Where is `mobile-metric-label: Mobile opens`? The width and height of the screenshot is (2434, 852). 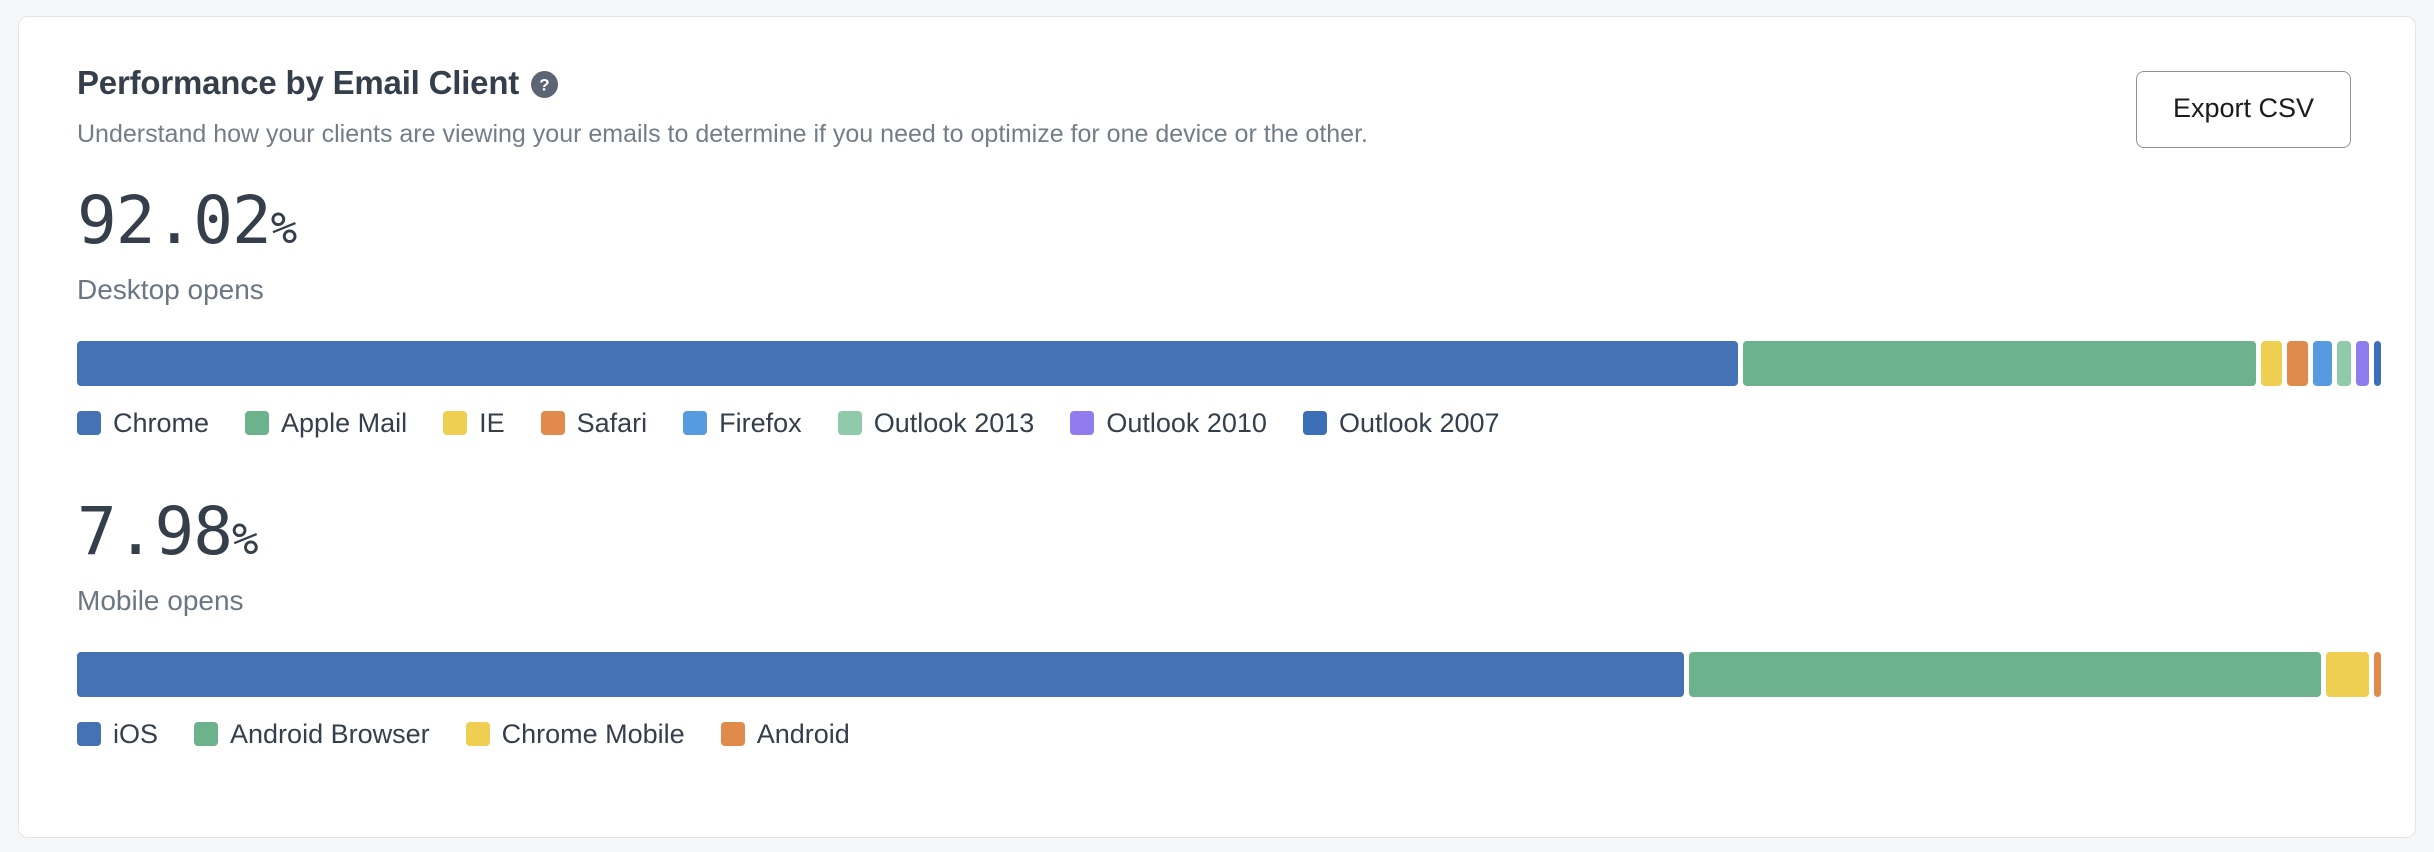 mobile-metric-label: Mobile opens is located at coordinates (160, 600).